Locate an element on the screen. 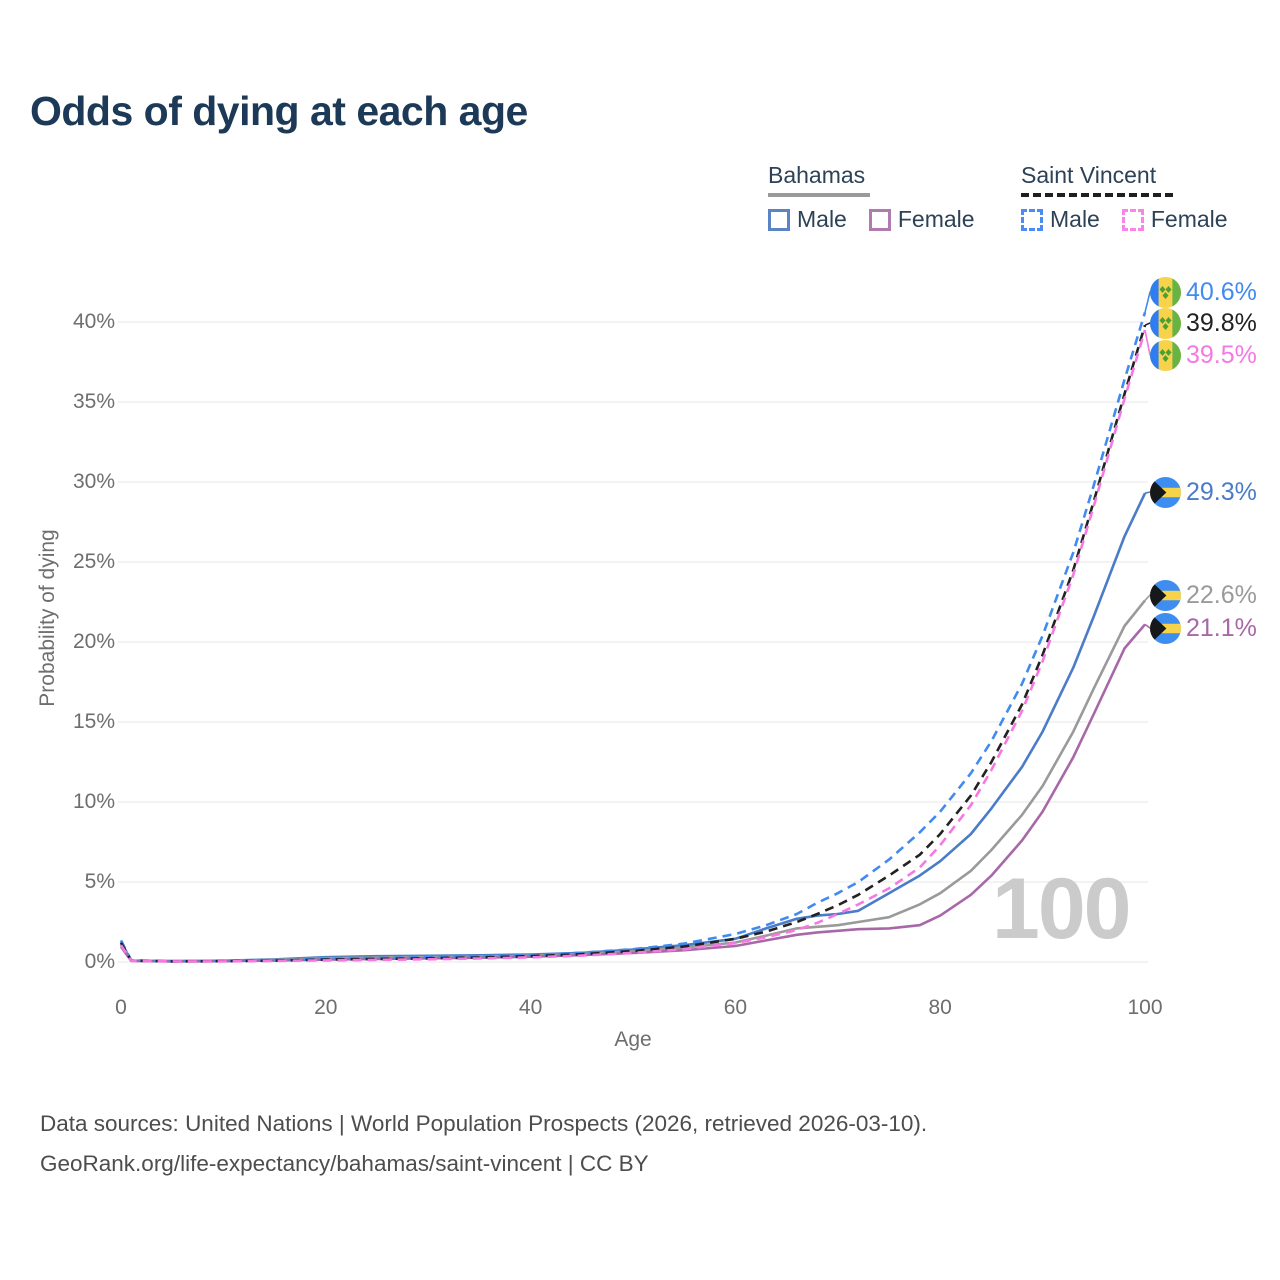 Image resolution: width=1280 pixels, height=1280 pixels. x-axis-title: Age is located at coordinates (633, 1039).